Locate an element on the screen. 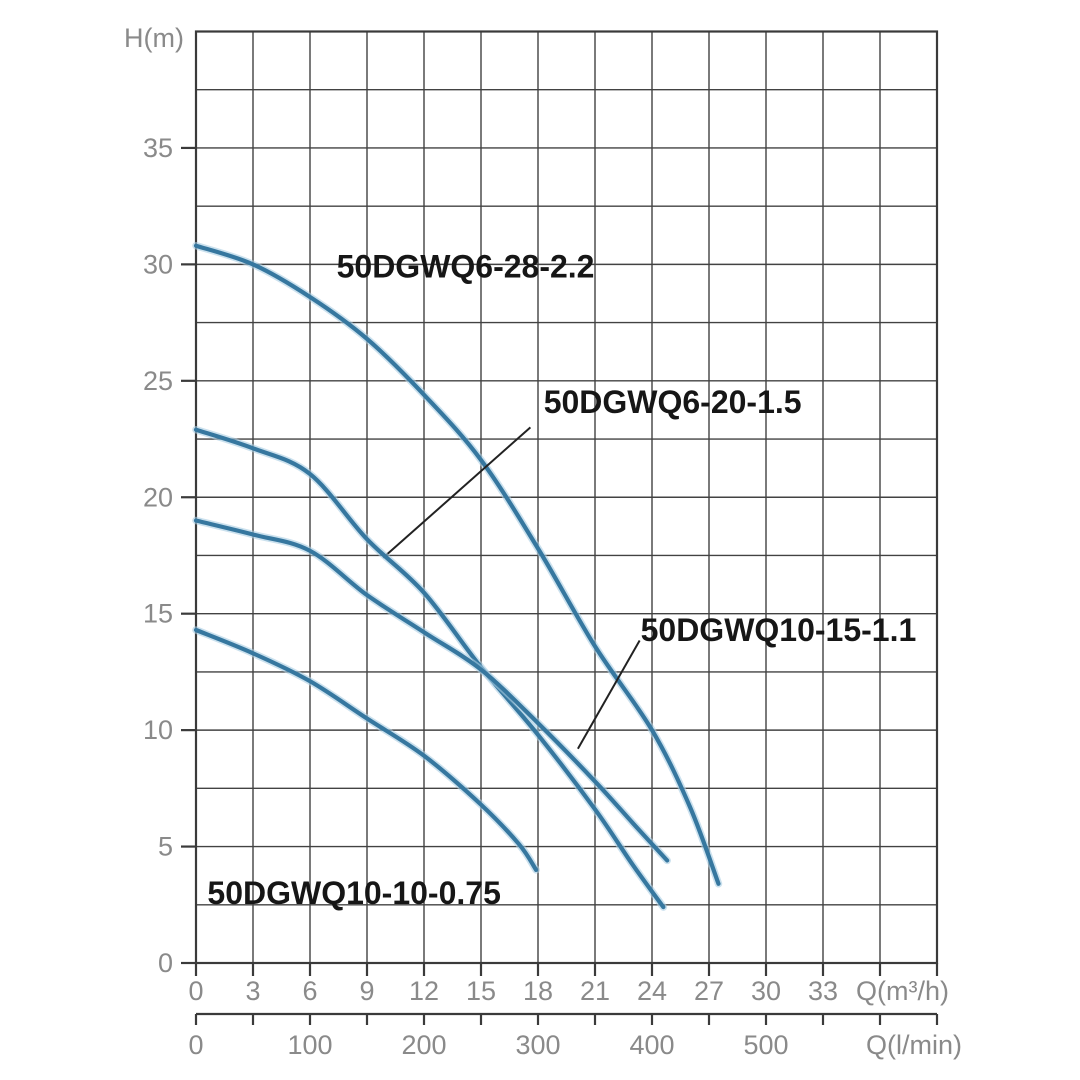  x-axis-unit-label: Q(m³/h) is located at coordinates (902, 991).